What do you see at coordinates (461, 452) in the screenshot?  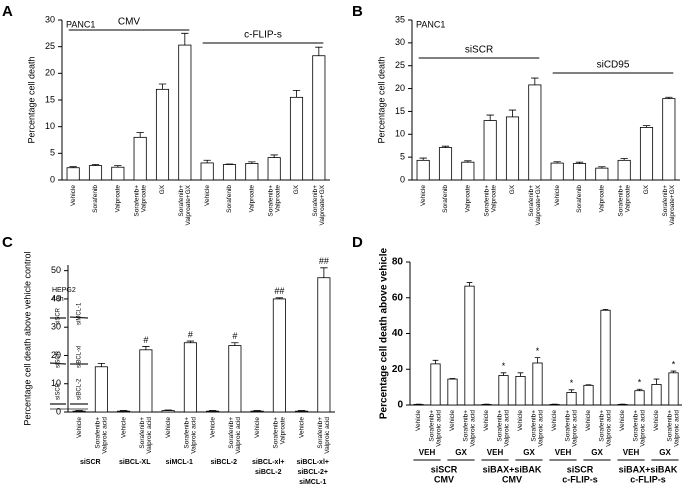 I see `subgroup-label: GX` at bounding box center [461, 452].